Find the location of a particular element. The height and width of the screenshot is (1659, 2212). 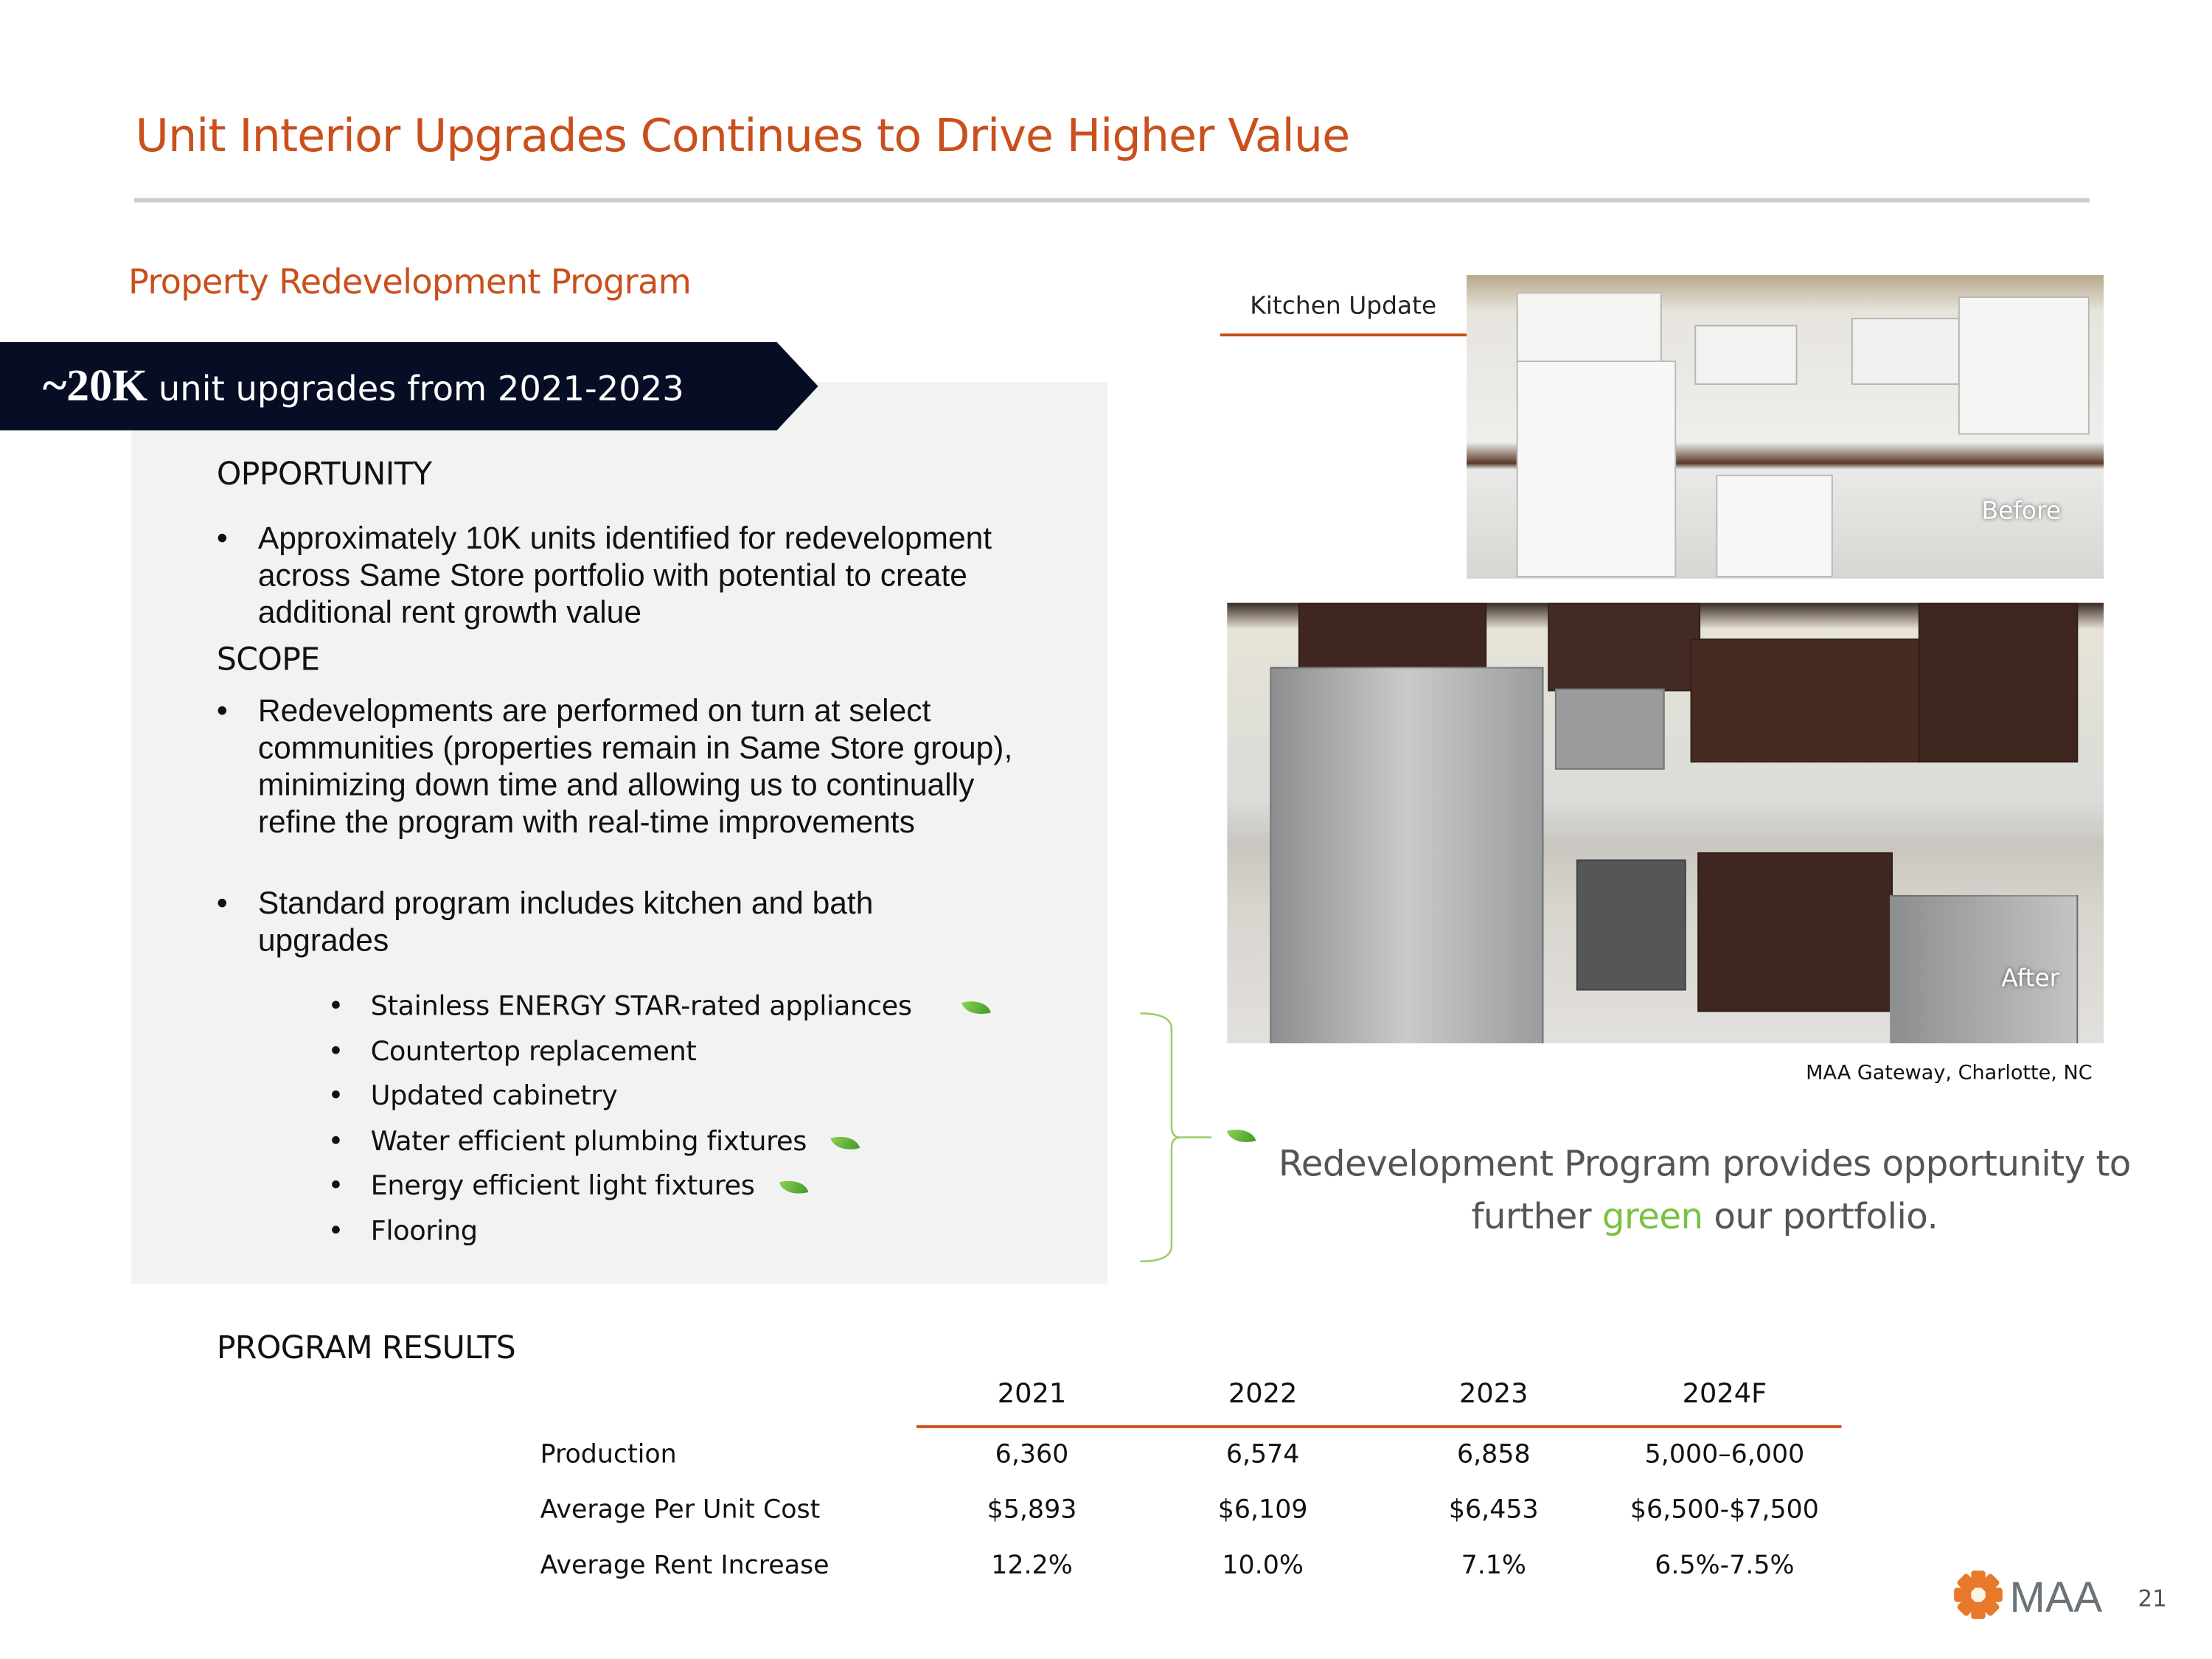

table-cell: 6.5%-7.5% is located at coordinates (1725, 1566).